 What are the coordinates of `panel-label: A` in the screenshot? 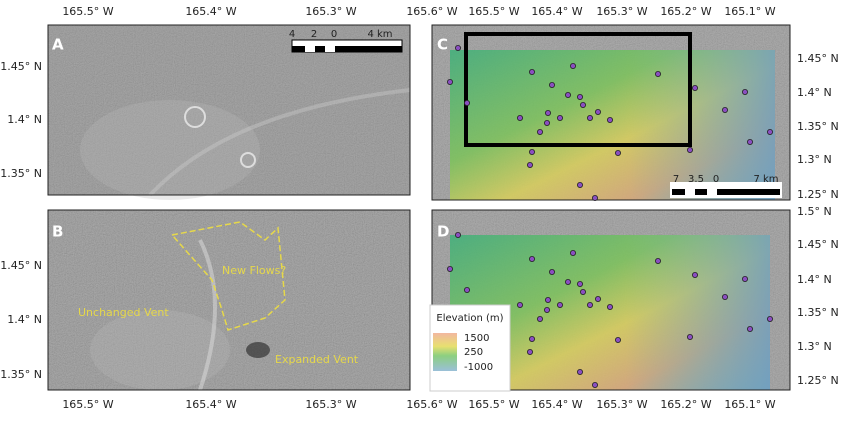 It's located at (58, 45).